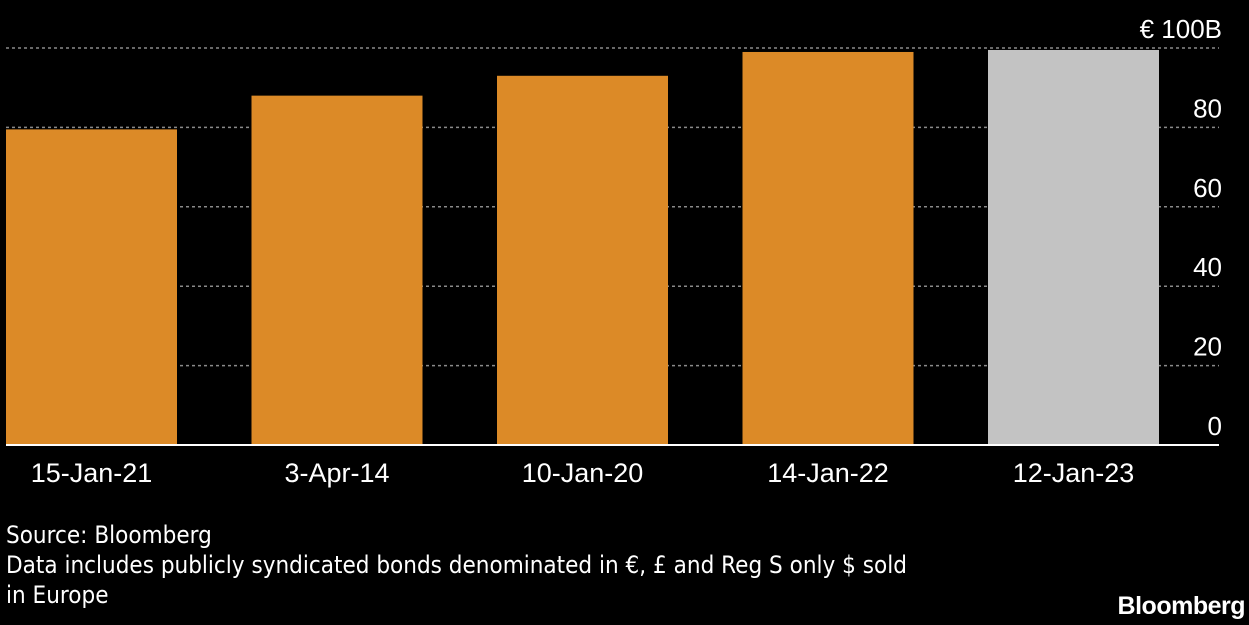 The height and width of the screenshot is (625, 1249). What do you see at coordinates (1181, 227) in the screenshot?
I see `y-tick-labels: 0 20 40 60 80 € 100B` at bounding box center [1181, 227].